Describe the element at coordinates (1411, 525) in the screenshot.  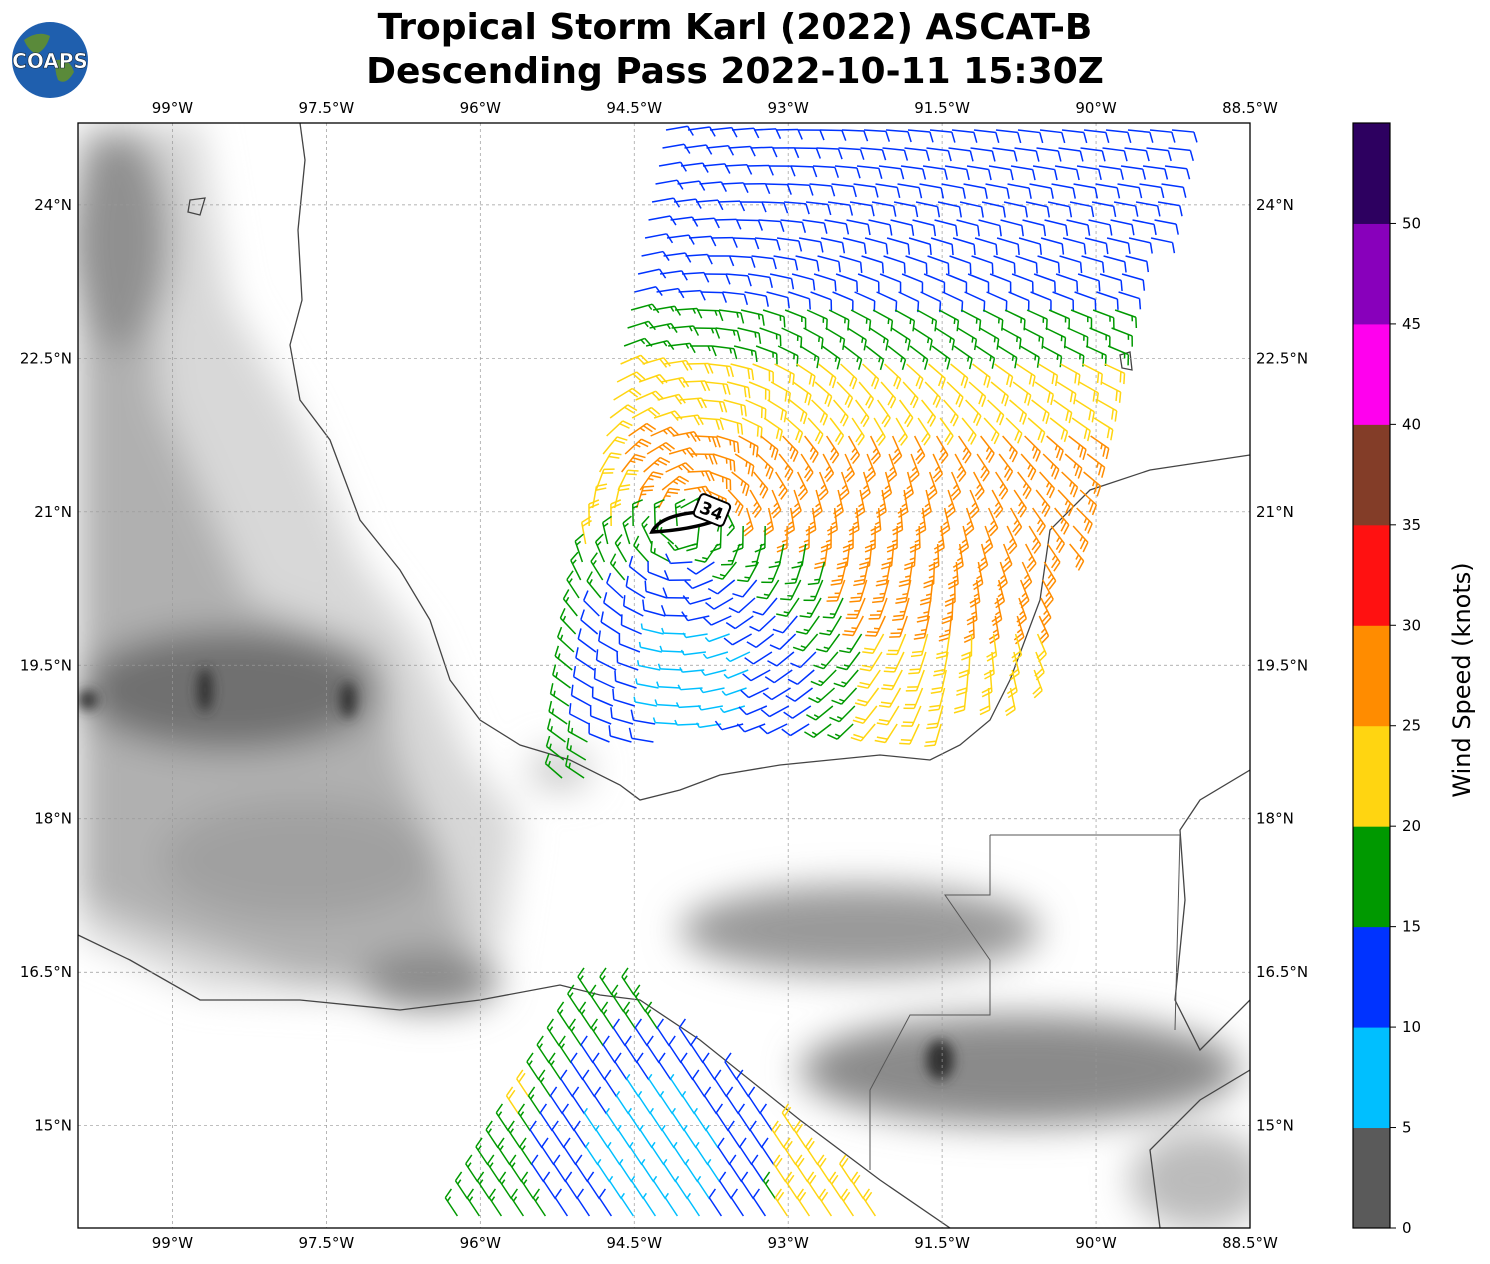
I see `colorbar-tick-label: 35` at that location.